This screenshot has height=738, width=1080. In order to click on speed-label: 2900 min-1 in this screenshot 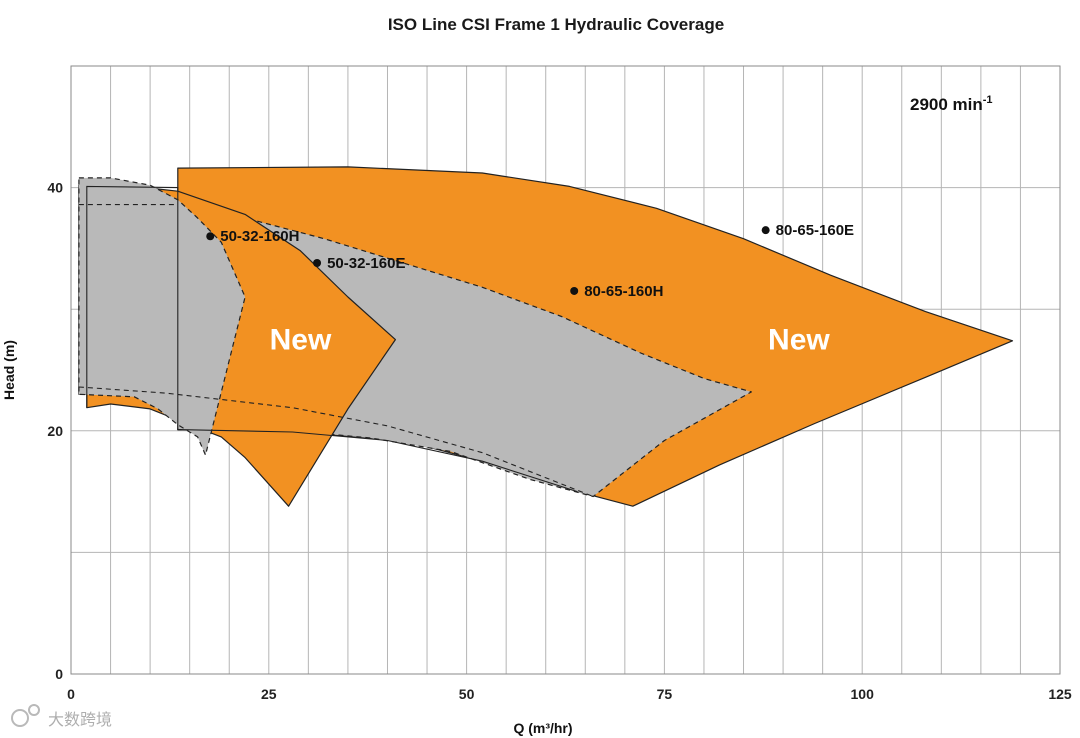, I will do `click(951, 104)`.